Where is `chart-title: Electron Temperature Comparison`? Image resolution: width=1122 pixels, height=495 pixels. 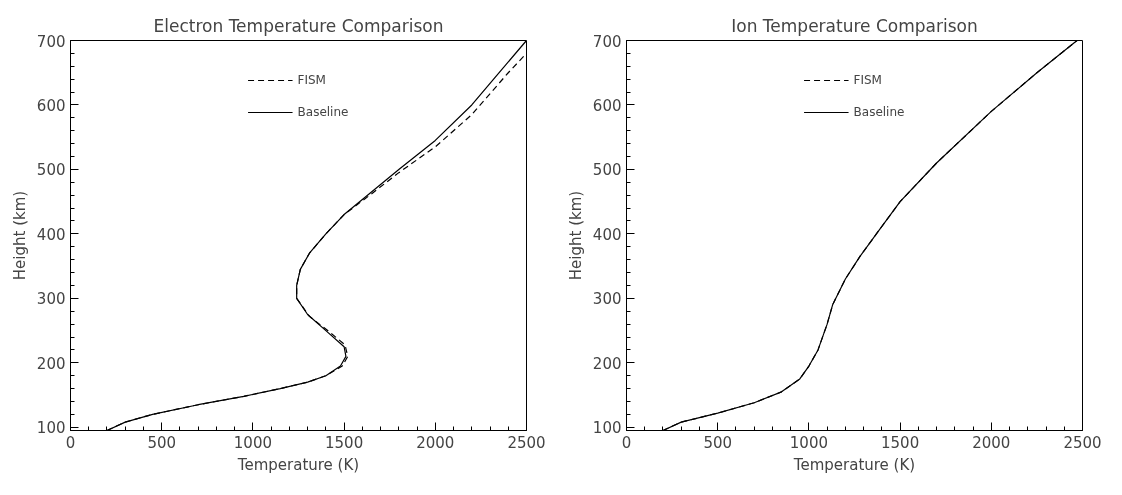 chart-title: Electron Temperature Comparison is located at coordinates (298, 25).